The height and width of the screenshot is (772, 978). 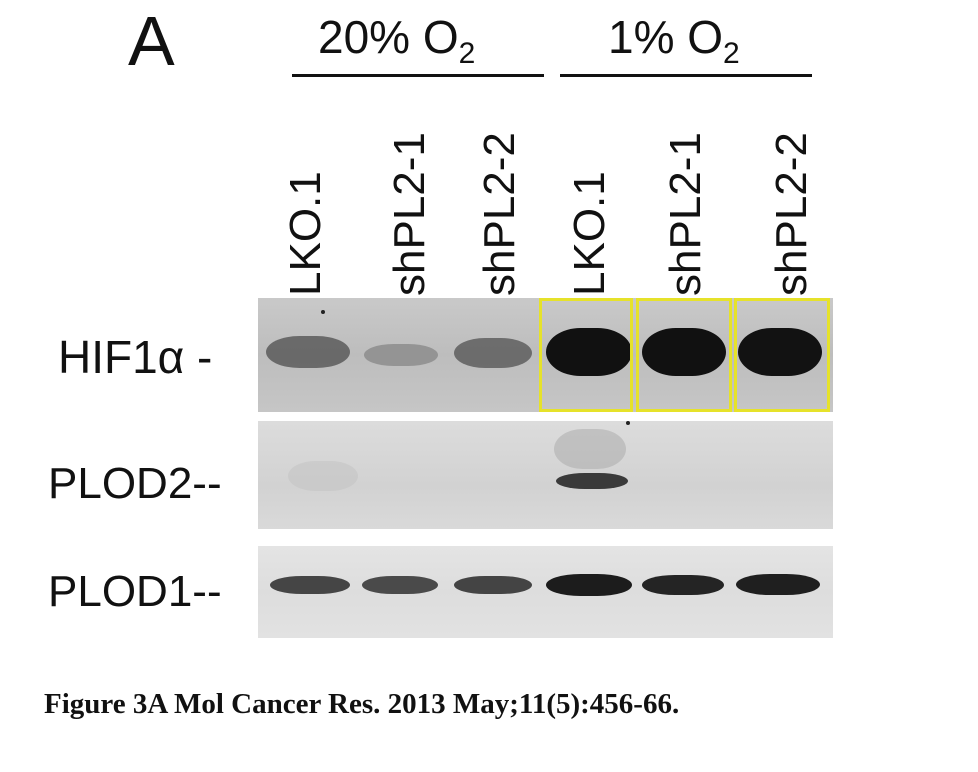 I want to click on condition-header-normoxia: 20% O2, so click(x=396, y=41).